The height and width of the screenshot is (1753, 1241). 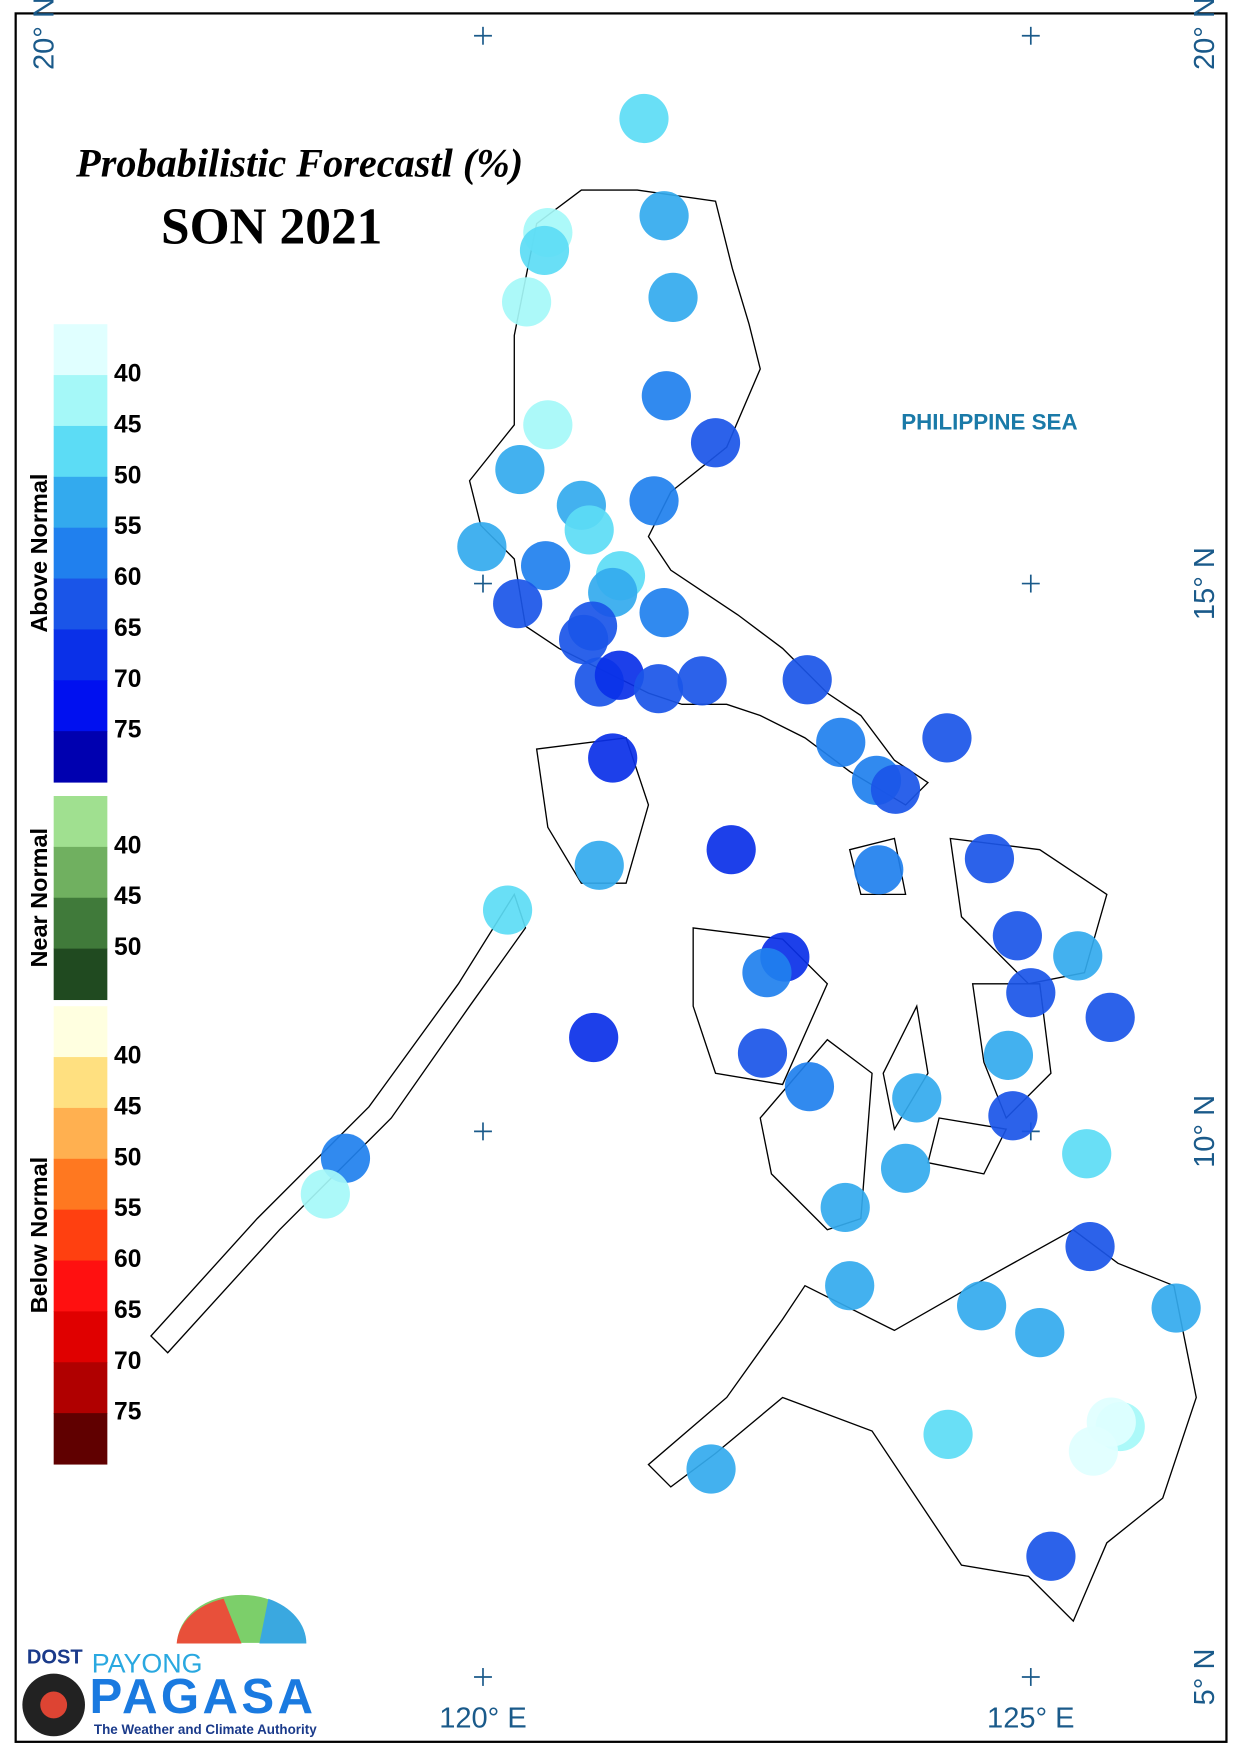 What do you see at coordinates (202, 1696) in the screenshot?
I see `logo-line2: PAGASA` at bounding box center [202, 1696].